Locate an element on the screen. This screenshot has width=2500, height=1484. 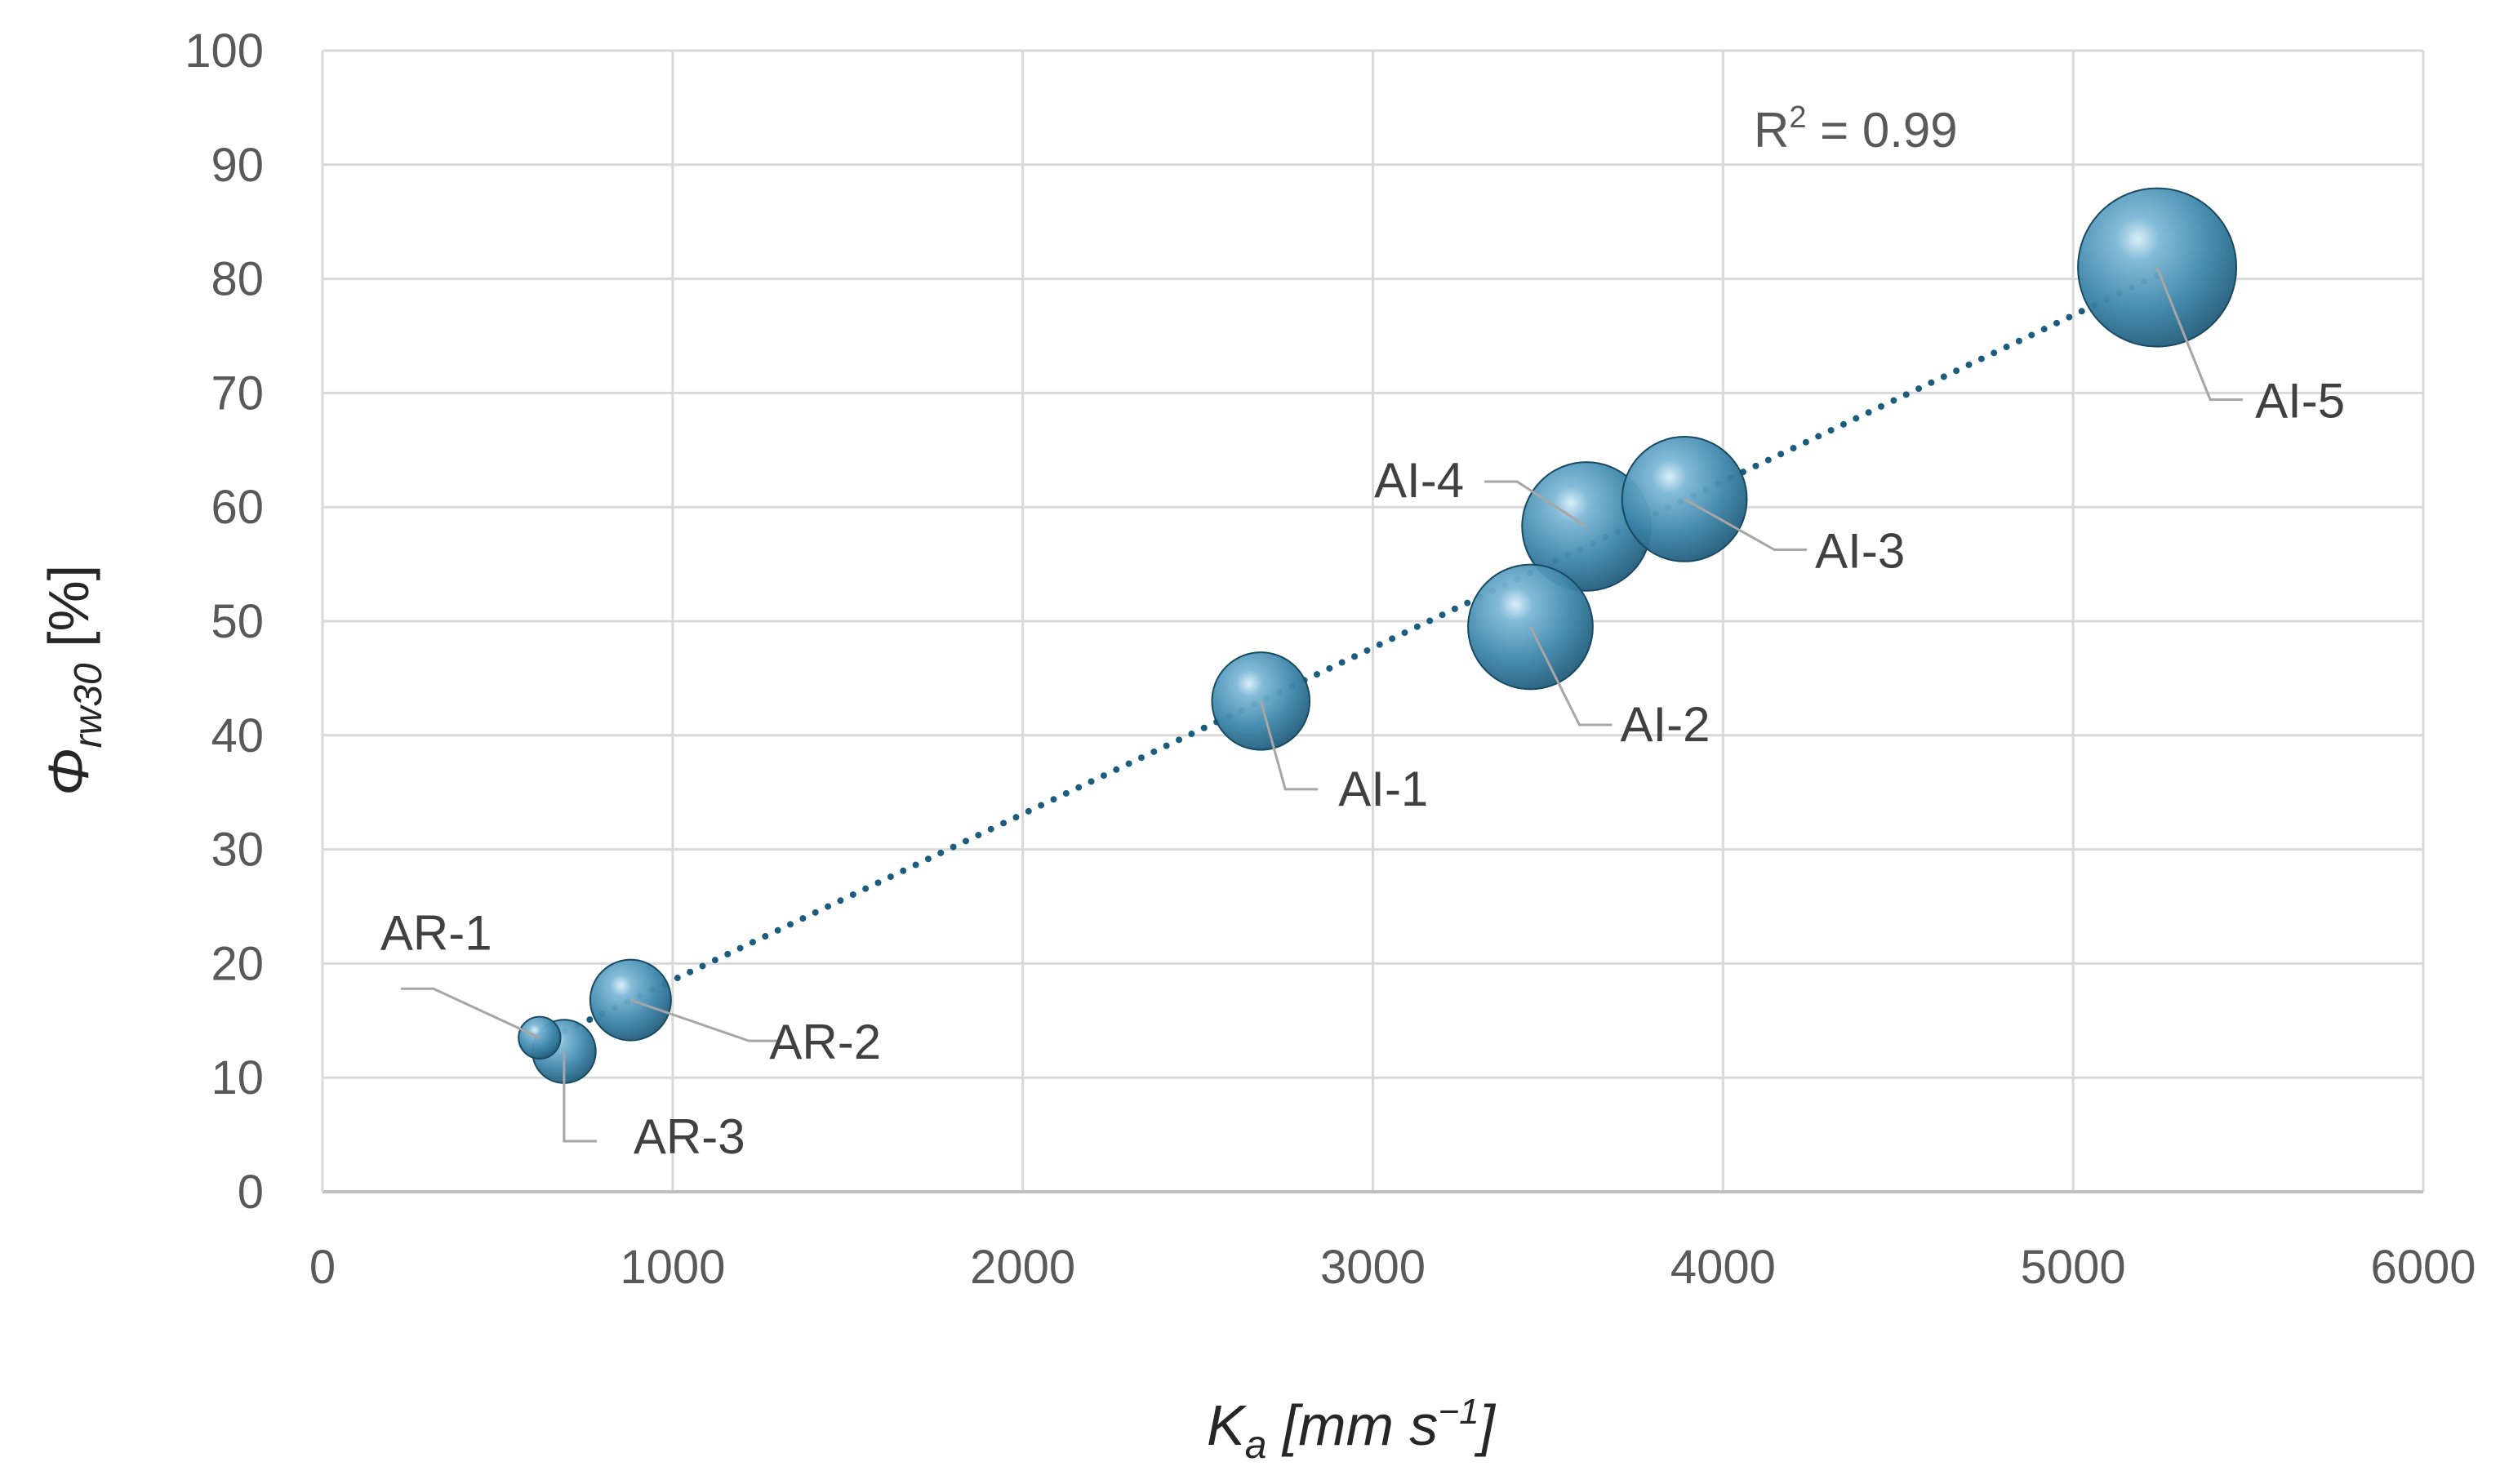
data-label-ar-1: AR-1 is located at coordinates (436, 932).